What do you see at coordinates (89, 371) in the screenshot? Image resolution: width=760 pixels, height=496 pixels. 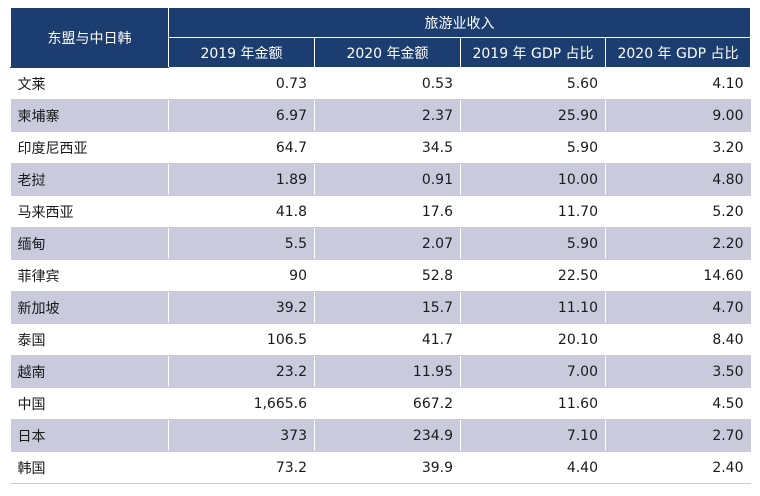 I see `country-name-cell: 越南` at bounding box center [89, 371].